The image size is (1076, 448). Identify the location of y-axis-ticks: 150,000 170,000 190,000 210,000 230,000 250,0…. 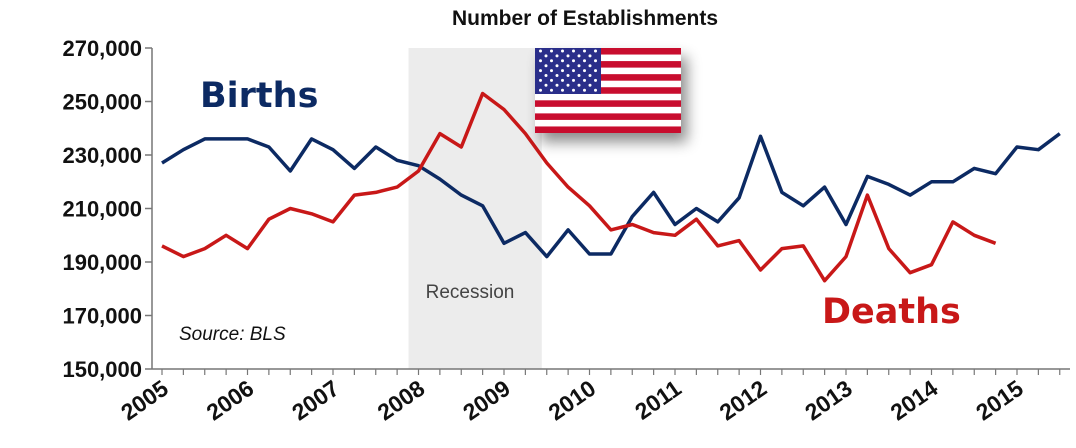
(107, 209).